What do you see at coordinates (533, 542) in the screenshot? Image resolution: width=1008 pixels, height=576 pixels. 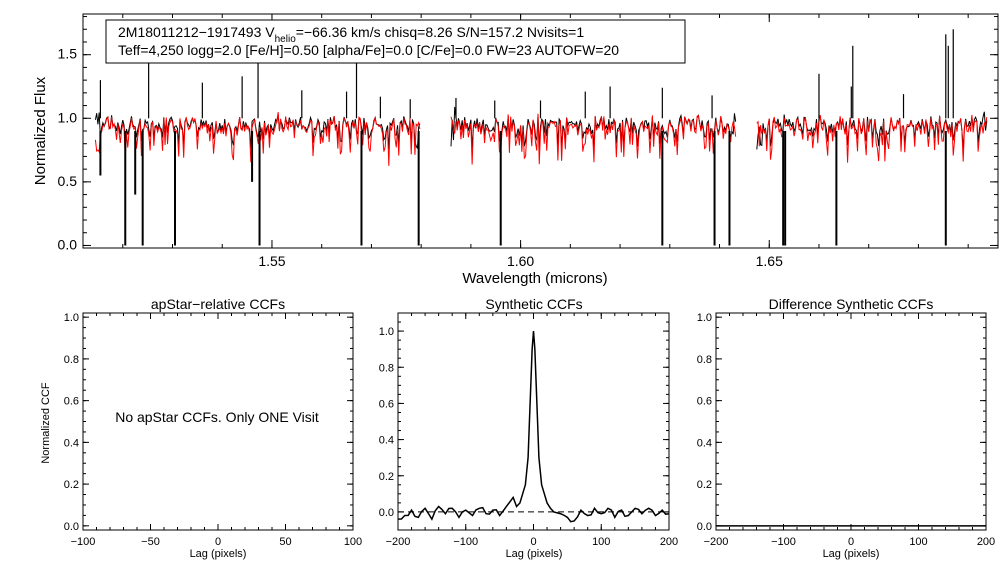 I see `synthetic-ccf-x-tick-label: 0` at bounding box center [533, 542].